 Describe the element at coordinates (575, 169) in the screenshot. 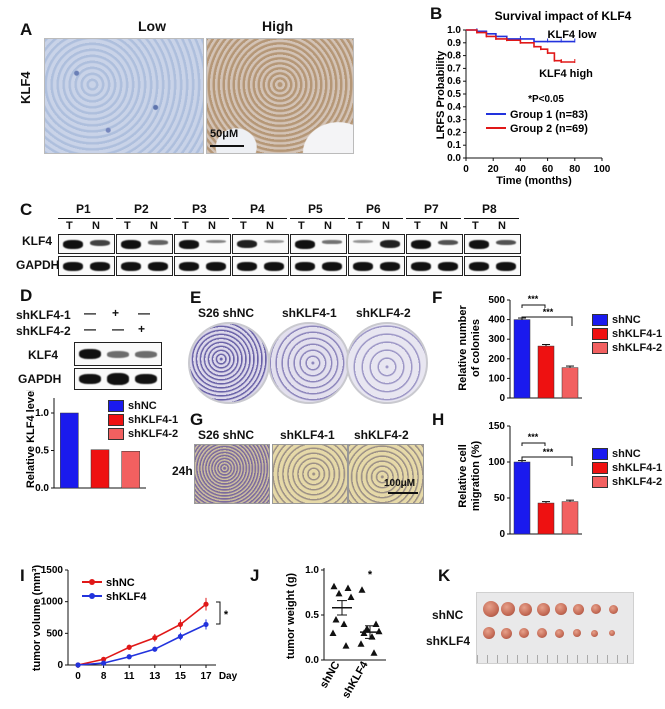

I see `chart-b-xtick-label: 80` at that location.